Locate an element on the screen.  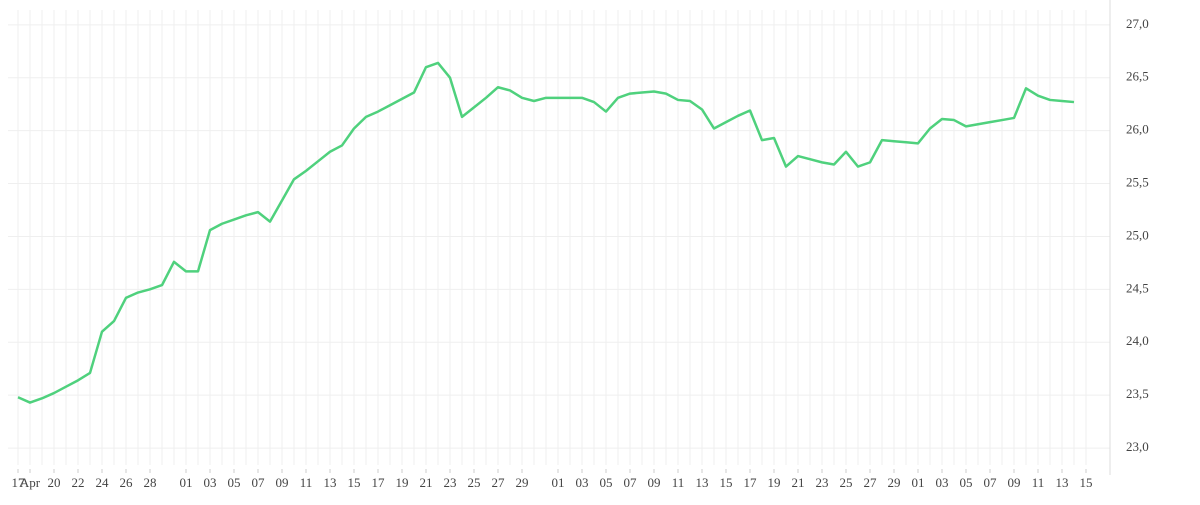
y-tick-label: 24,0 is located at coordinates (1137, 340).